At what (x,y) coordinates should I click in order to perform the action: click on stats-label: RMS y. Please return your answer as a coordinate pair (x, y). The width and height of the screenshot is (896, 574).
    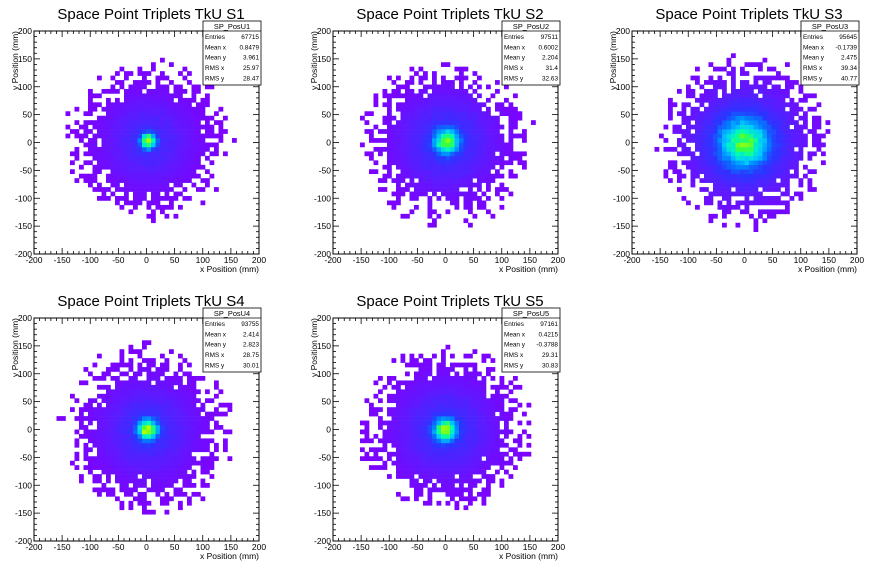
    Looking at the image, I should click on (215, 366).